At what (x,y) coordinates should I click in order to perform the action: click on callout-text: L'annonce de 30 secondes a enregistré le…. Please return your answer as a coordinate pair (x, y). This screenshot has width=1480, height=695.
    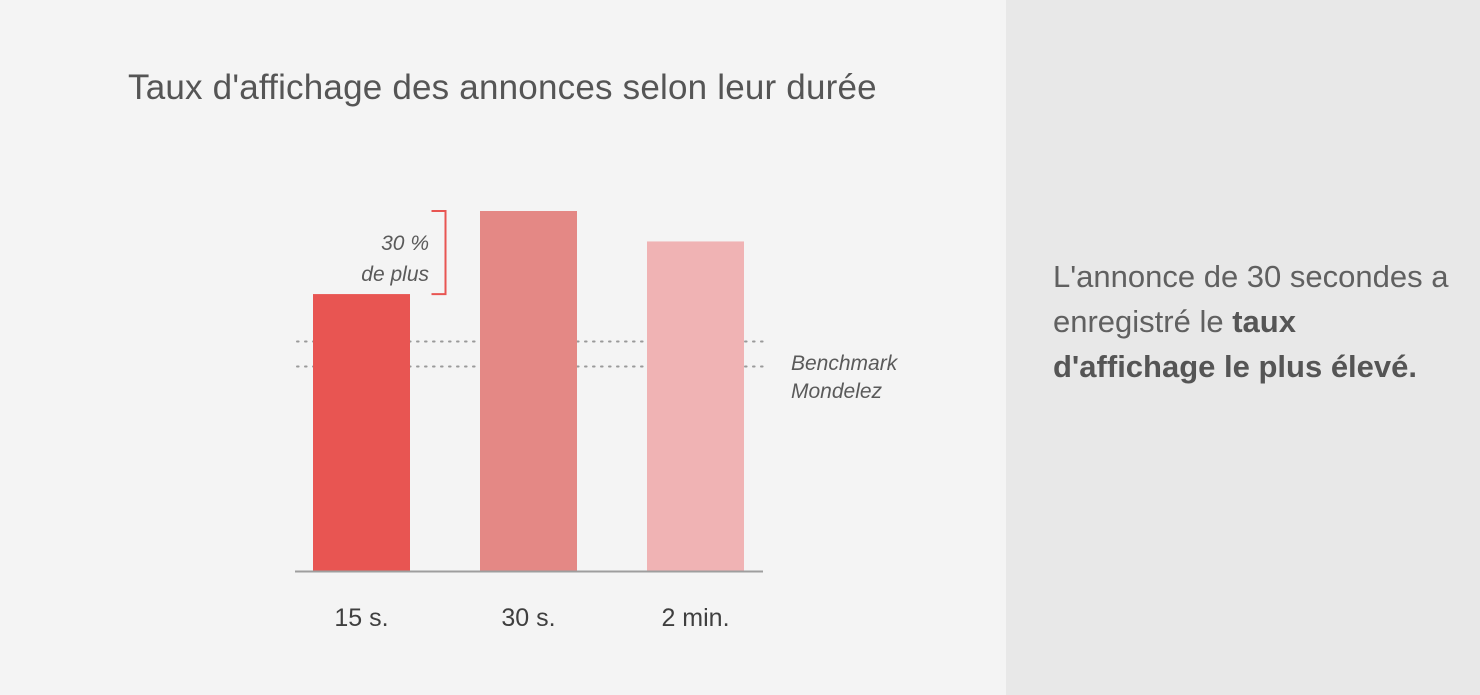
    Looking at the image, I should click on (1253, 321).